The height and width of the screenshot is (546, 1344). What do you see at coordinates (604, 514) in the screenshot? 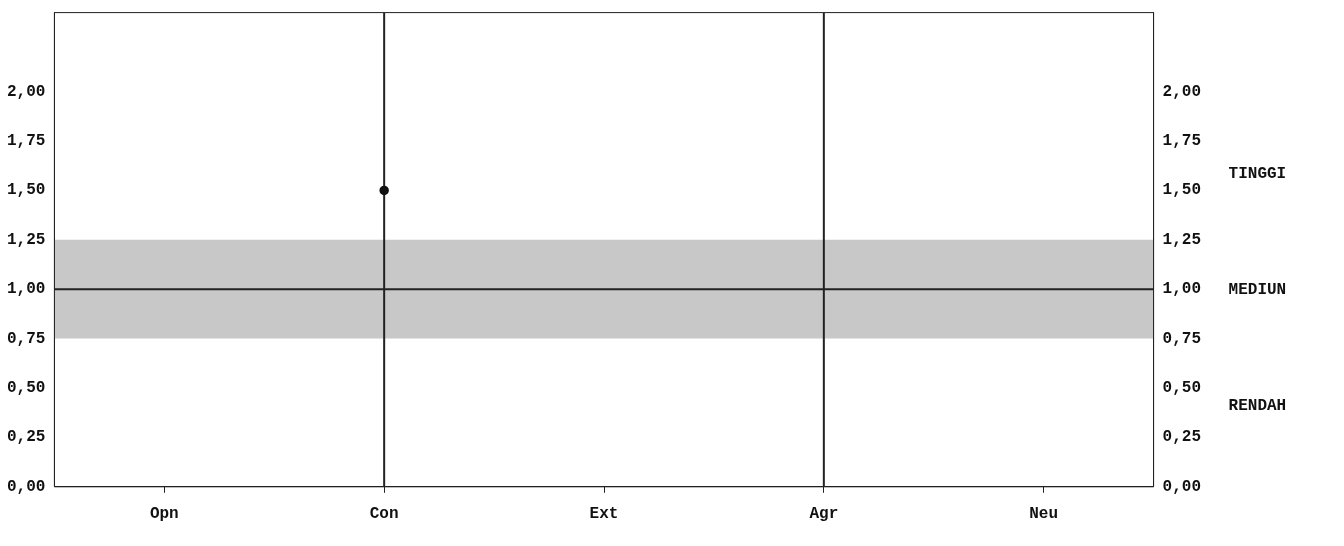
I see `x-tick-label: Ext` at bounding box center [604, 514].